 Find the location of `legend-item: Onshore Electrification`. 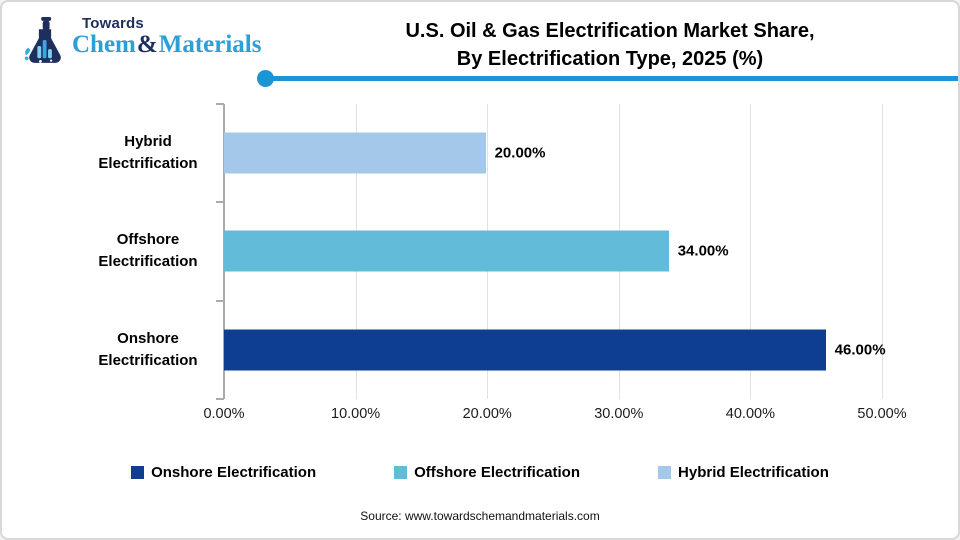

legend-item: Onshore Electrification is located at coordinates (223, 472).